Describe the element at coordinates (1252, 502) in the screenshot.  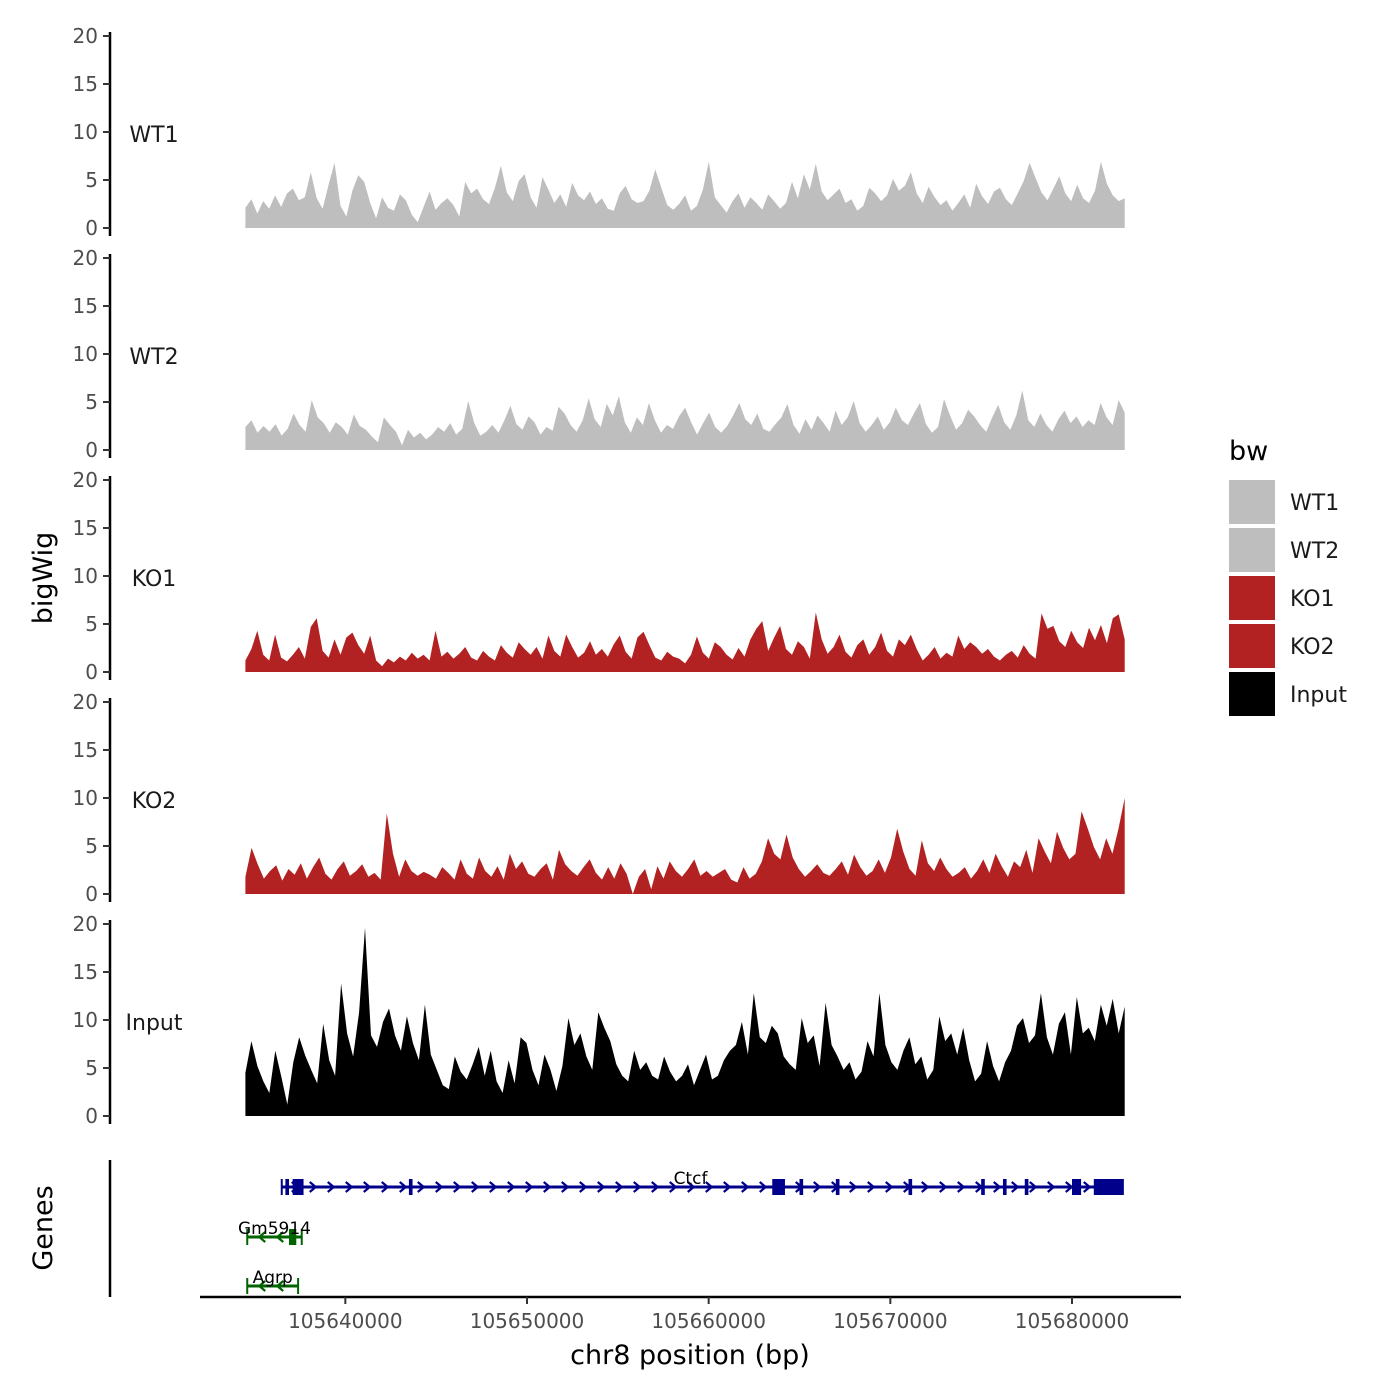
I see `legend-key-wt1` at that location.